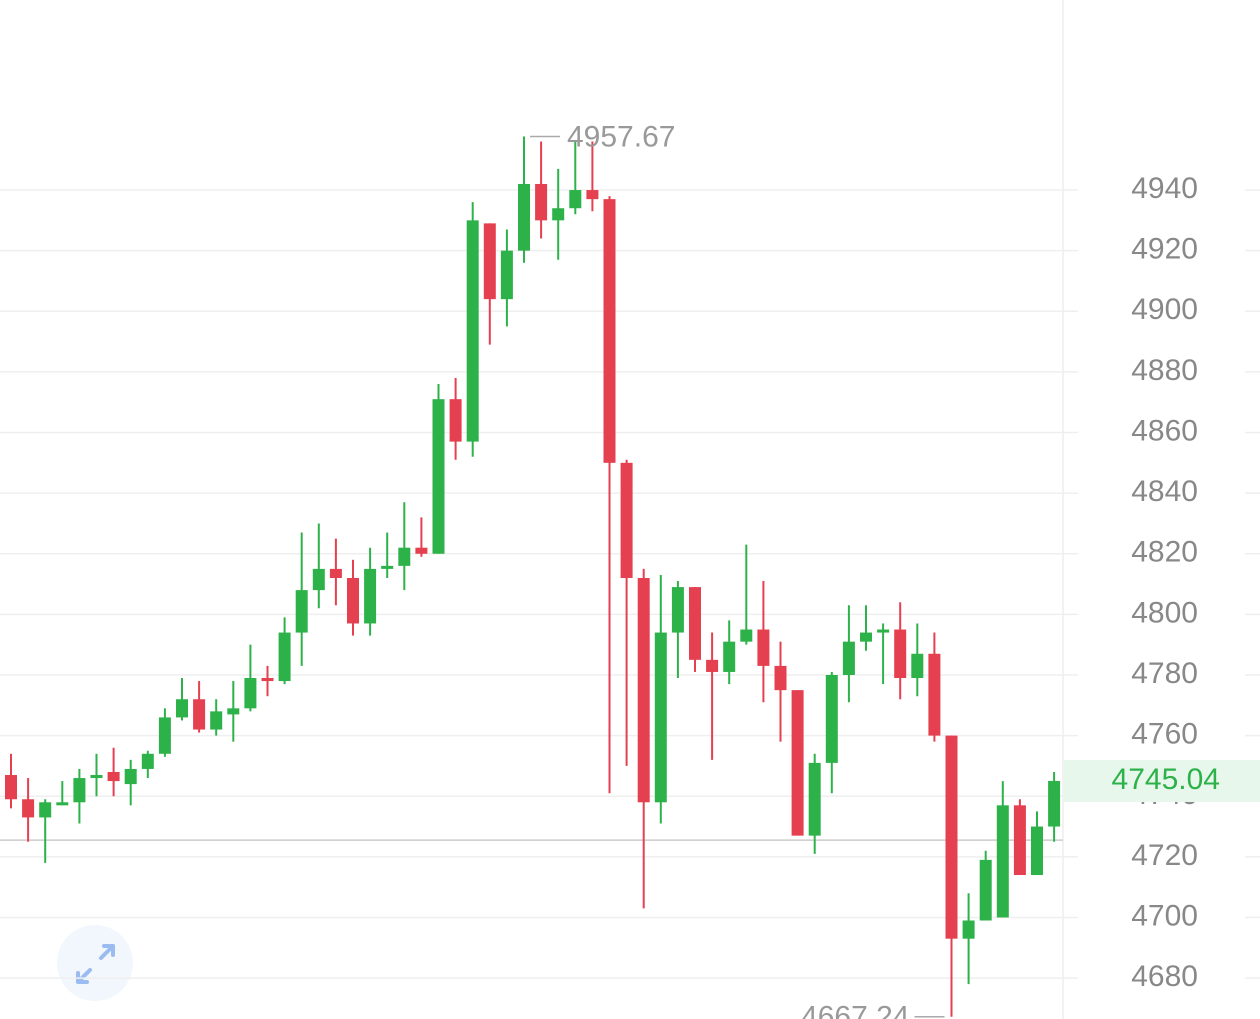 The width and height of the screenshot is (1260, 1019). Describe the element at coordinates (1164, 976) in the screenshot. I see `y-tick-label: 4680` at that location.